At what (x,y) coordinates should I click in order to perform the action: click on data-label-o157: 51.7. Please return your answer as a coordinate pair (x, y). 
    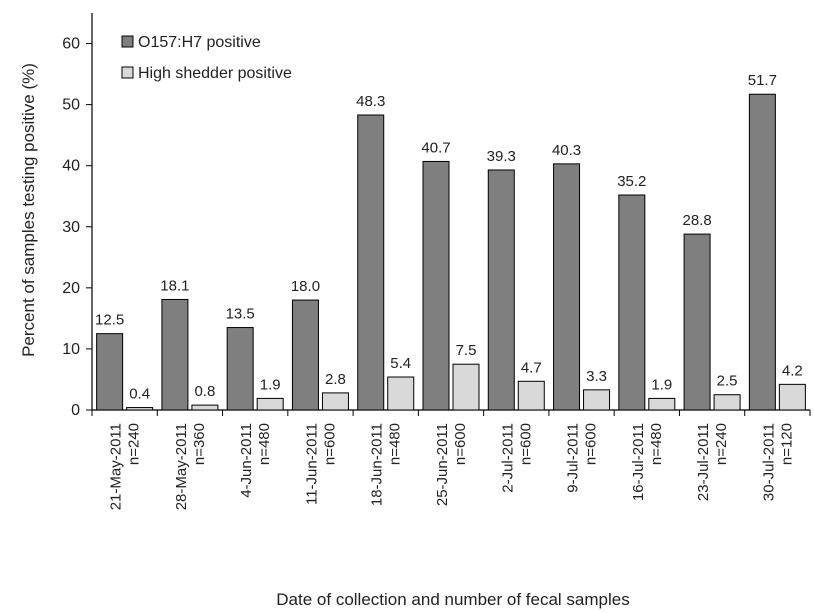
    Looking at the image, I should click on (762, 80).